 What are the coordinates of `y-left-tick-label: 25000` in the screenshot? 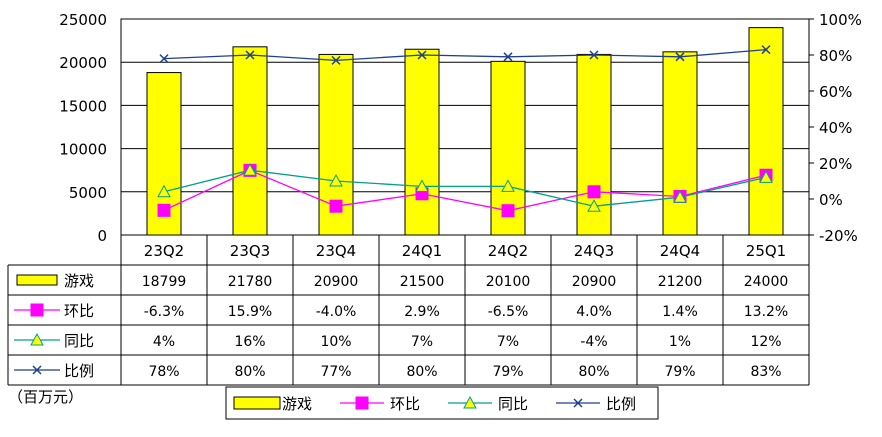 It's located at (83, 20).